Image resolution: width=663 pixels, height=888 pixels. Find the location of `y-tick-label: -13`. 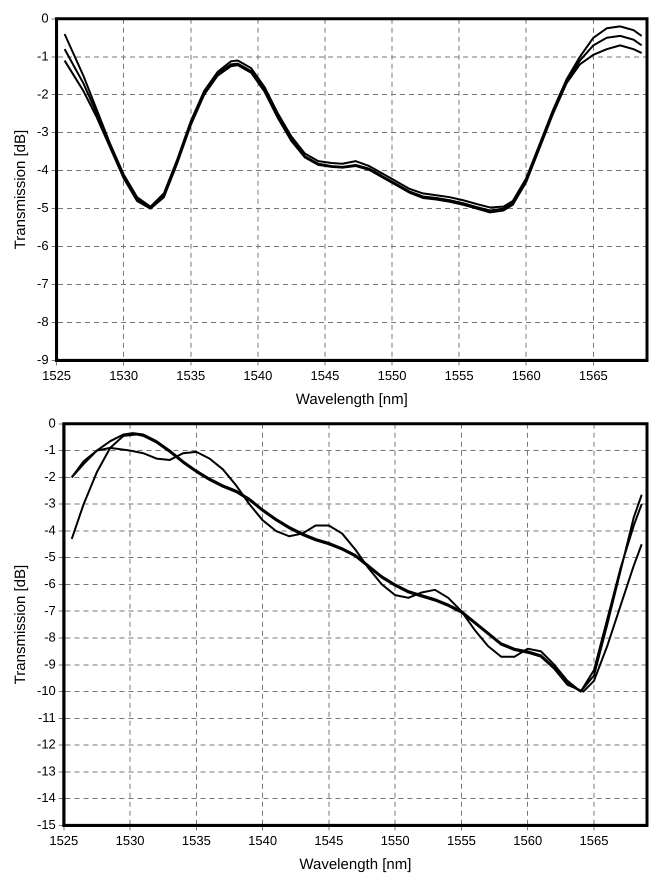

y-tick-label: -13 is located at coordinates (46, 770).